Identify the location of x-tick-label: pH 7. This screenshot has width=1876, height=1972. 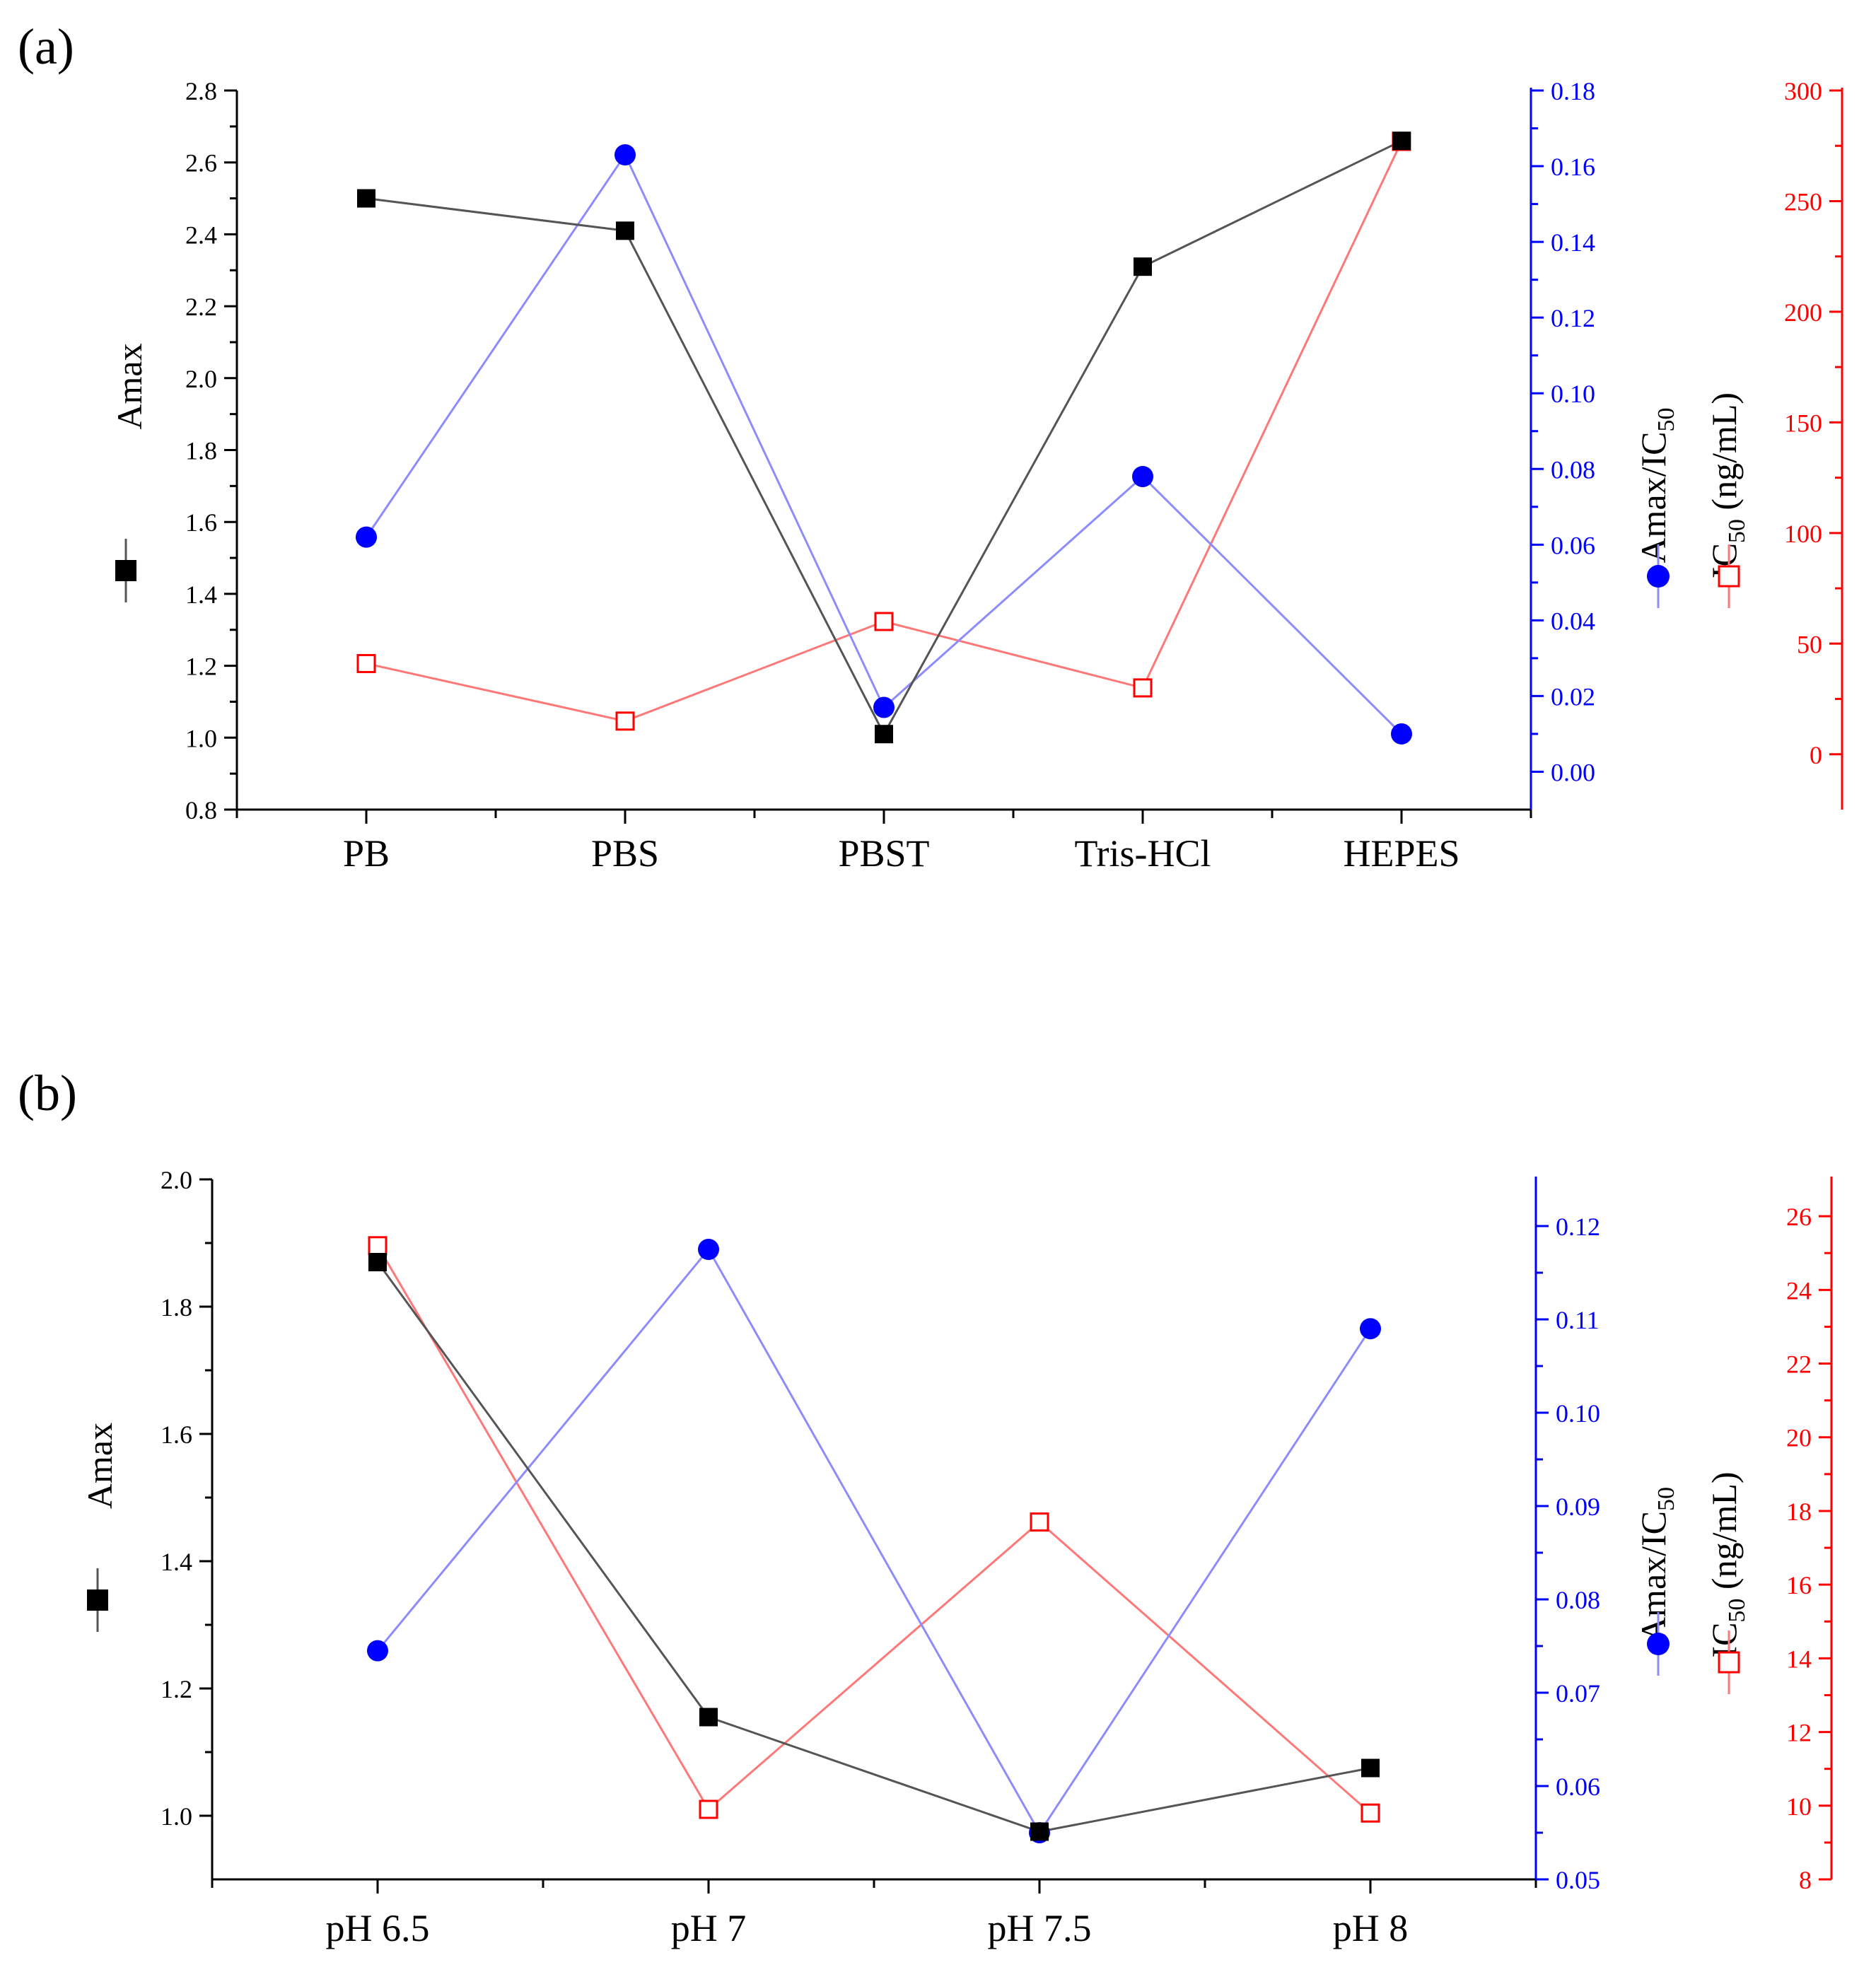
(709, 1928).